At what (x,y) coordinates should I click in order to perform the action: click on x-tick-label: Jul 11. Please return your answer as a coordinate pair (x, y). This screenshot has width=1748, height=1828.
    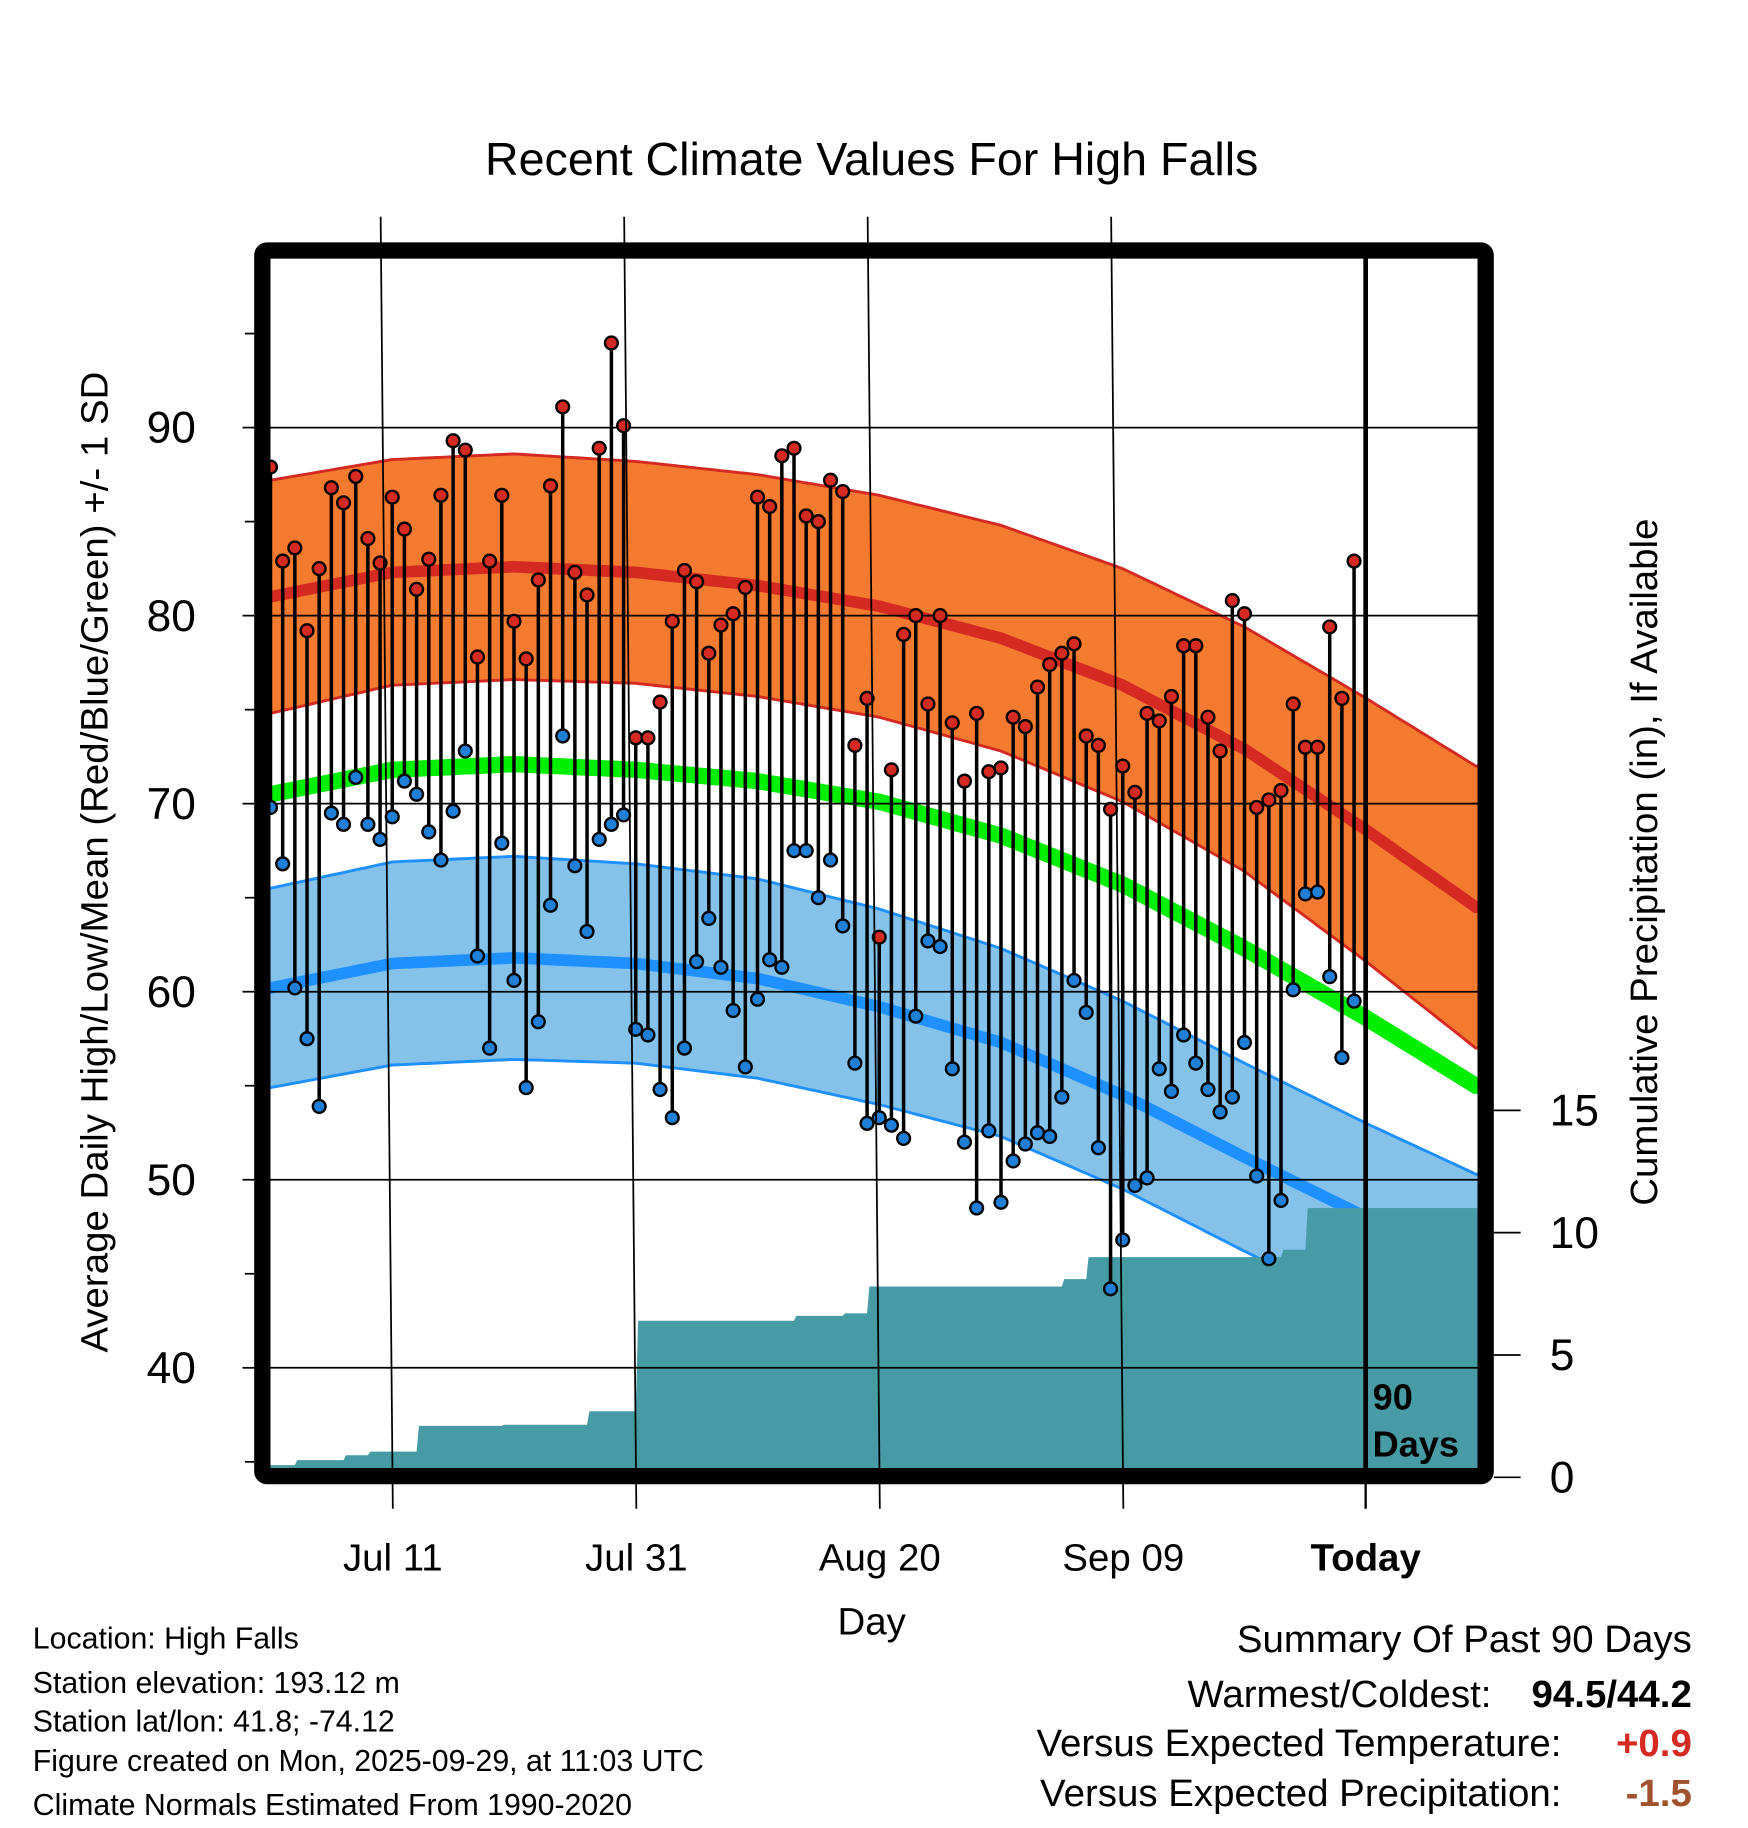
    Looking at the image, I should click on (393, 1558).